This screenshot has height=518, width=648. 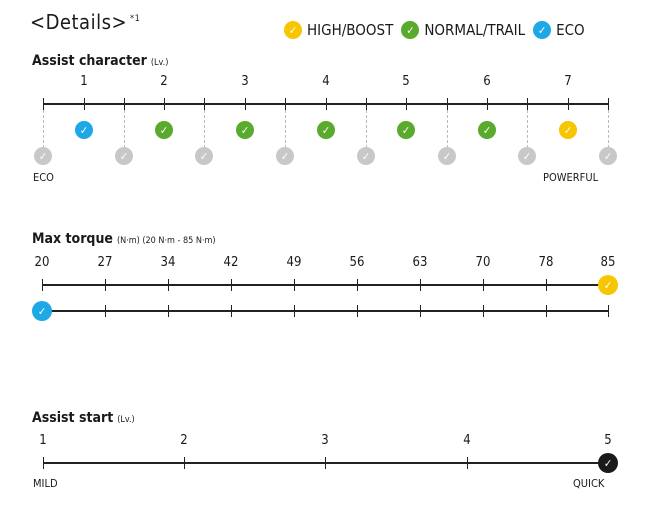 What do you see at coordinates (135, 19) in the screenshot?
I see `title-note: *1` at bounding box center [135, 19].